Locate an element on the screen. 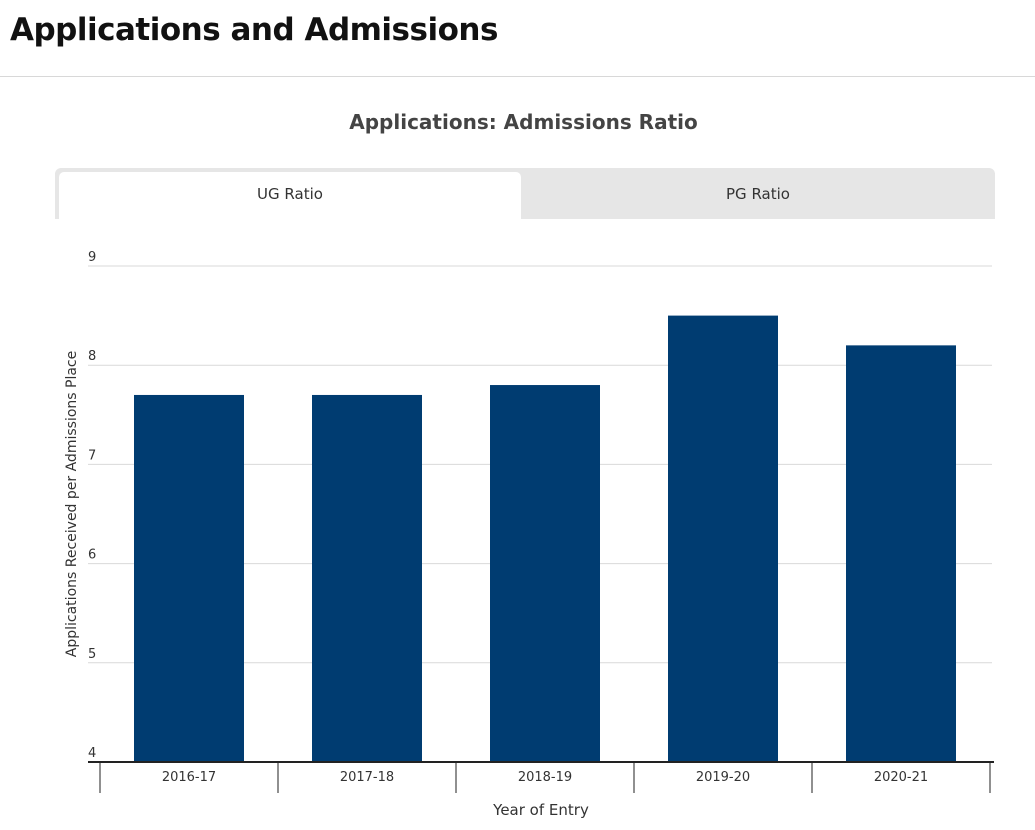 This screenshot has width=1035, height=830. tab-pg-ratio: PG Ratio is located at coordinates (758, 194).